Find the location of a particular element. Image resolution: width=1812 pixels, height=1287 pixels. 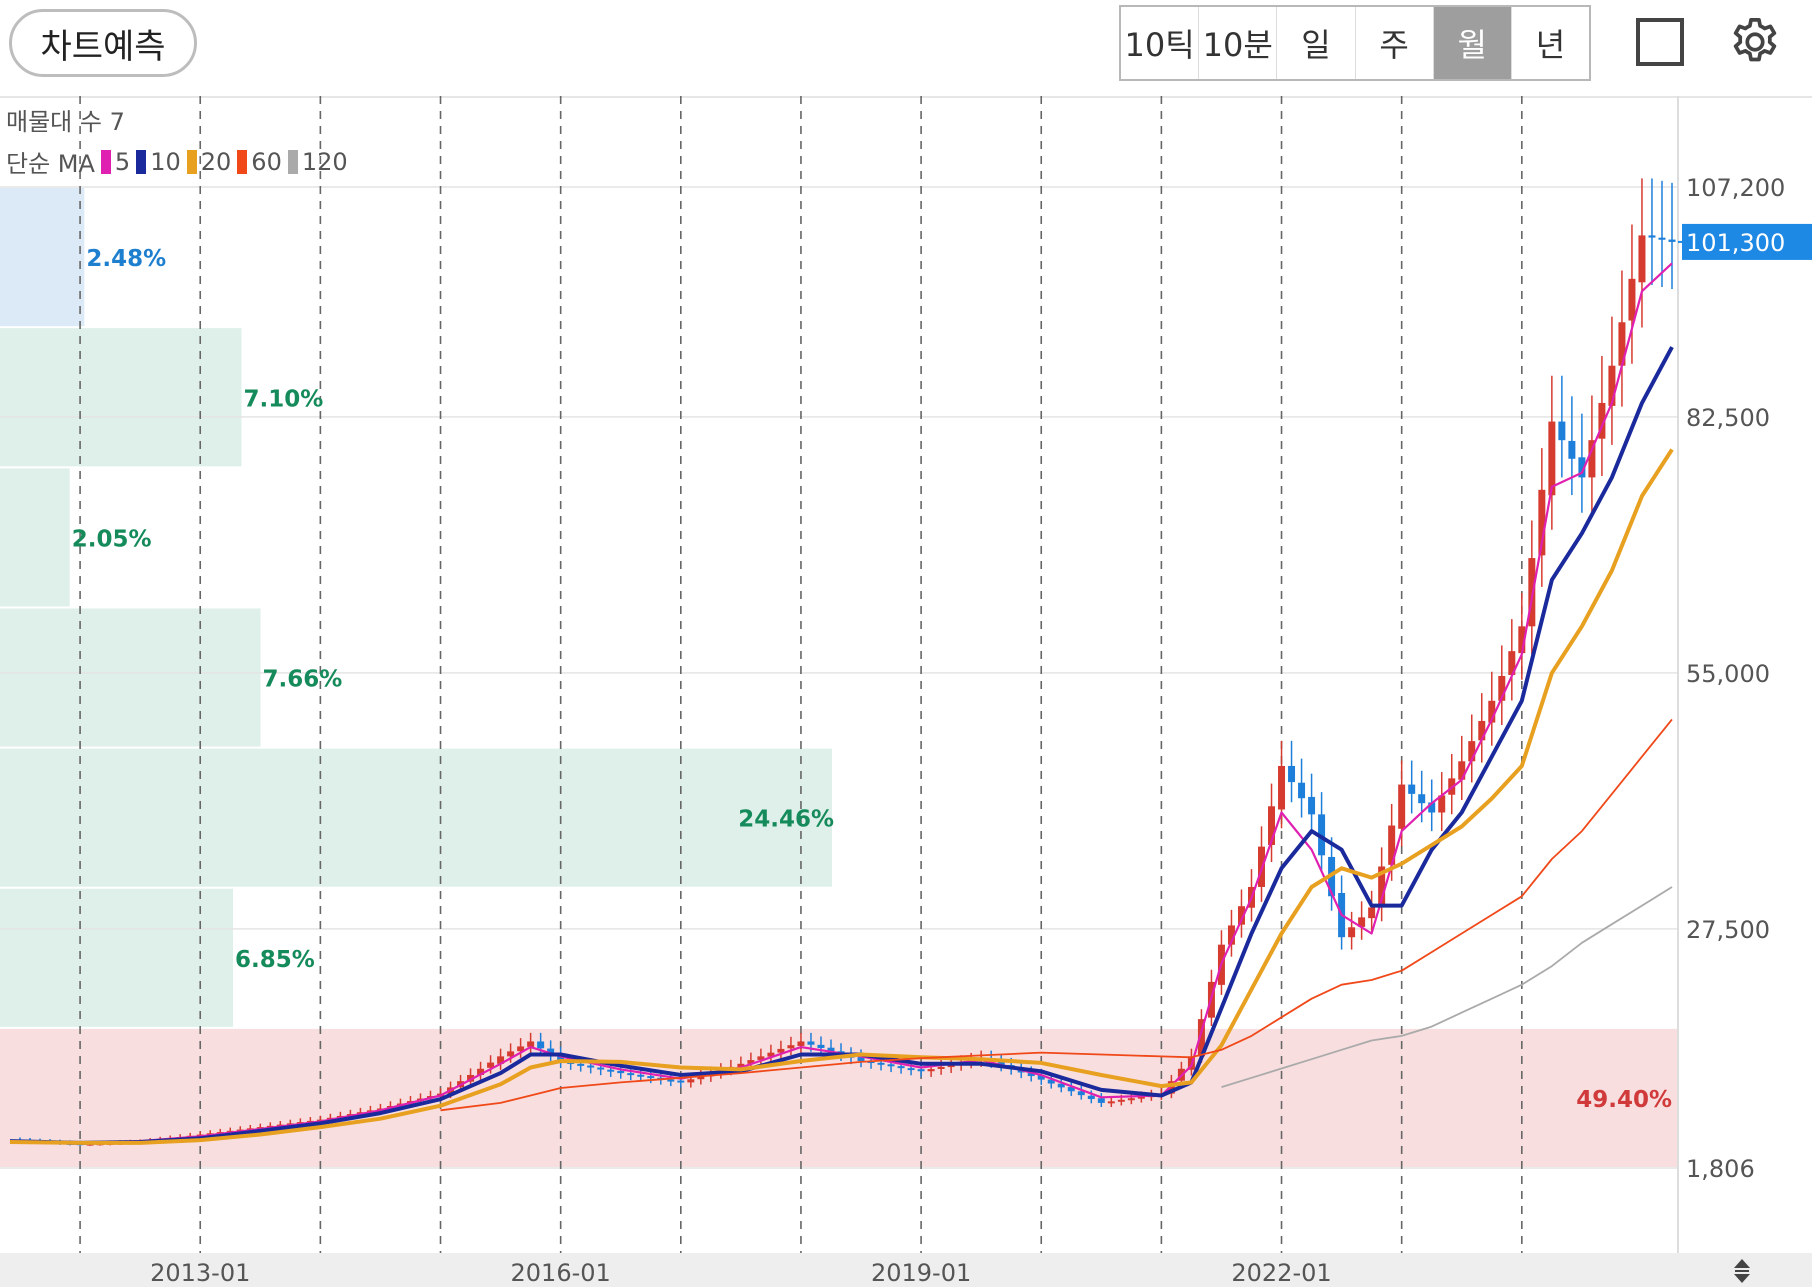

y-tick-label: 55,000 is located at coordinates (1728, 674).